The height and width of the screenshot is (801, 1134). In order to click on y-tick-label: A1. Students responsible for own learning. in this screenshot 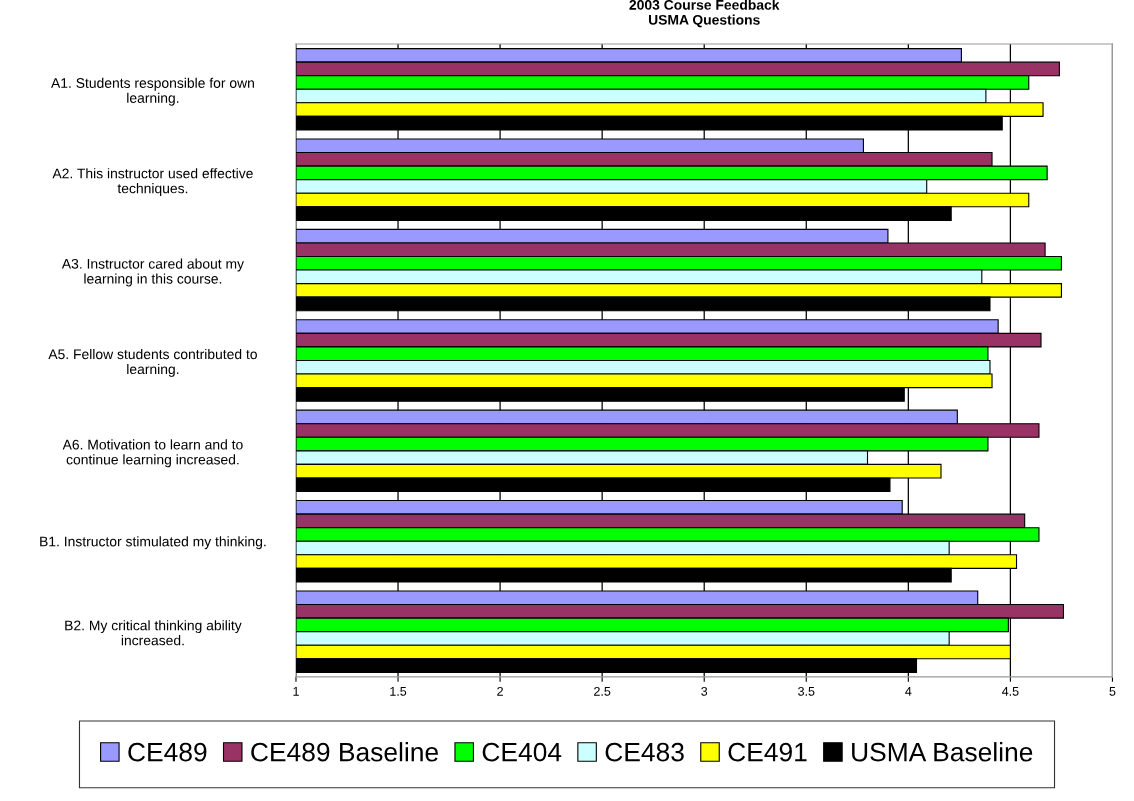, I will do `click(152, 91)`.